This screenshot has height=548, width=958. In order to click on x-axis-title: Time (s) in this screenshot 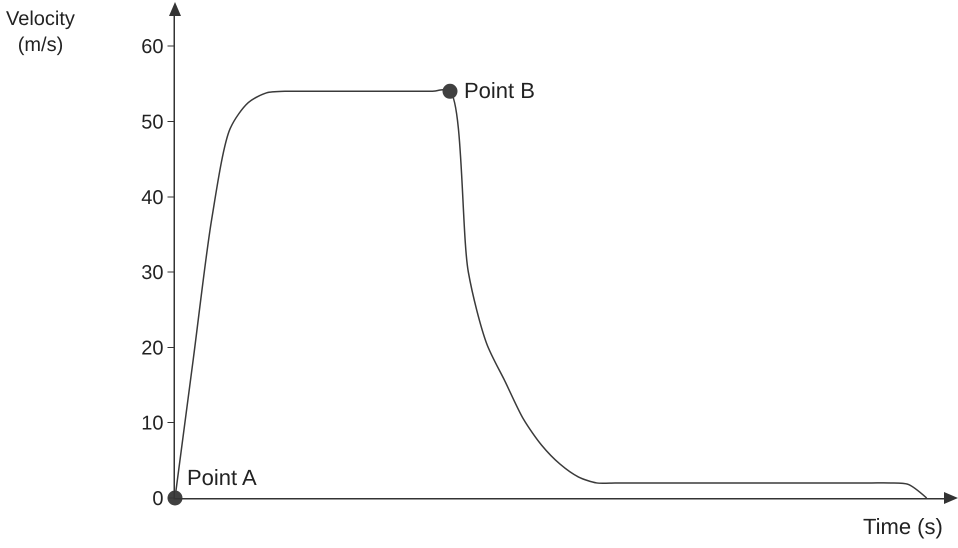, I will do `click(903, 526)`.